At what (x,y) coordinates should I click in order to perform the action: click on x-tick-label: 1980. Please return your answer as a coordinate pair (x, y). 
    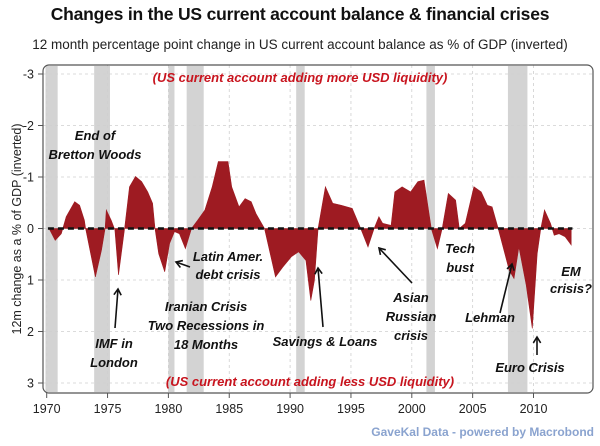
    Looking at the image, I should click on (168, 409).